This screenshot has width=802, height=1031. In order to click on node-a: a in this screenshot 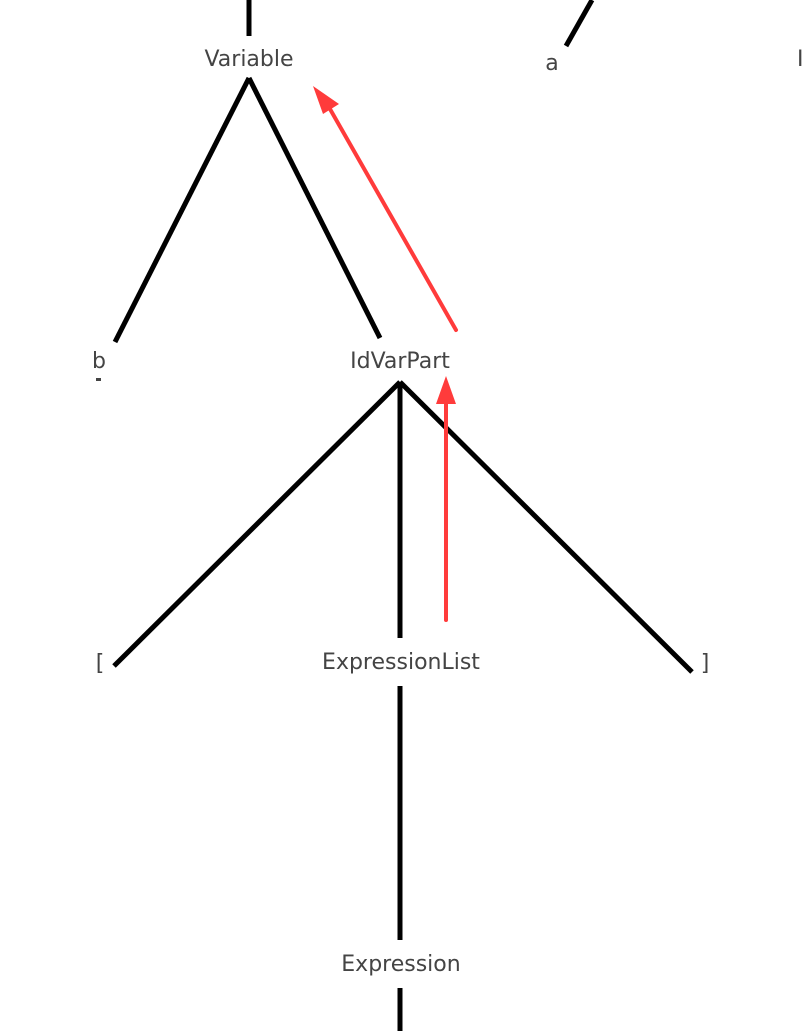, I will do `click(551, 63)`.